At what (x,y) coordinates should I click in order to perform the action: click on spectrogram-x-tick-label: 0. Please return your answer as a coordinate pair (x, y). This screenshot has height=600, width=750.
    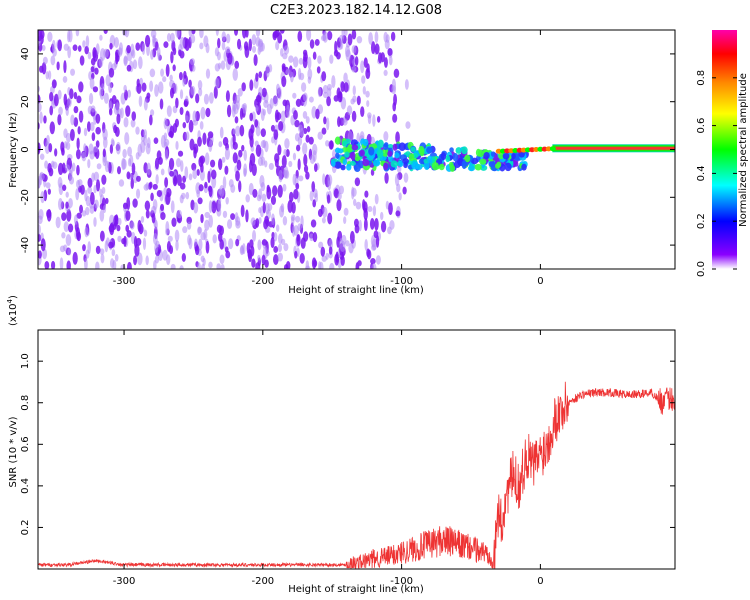
    Looking at the image, I should click on (540, 281).